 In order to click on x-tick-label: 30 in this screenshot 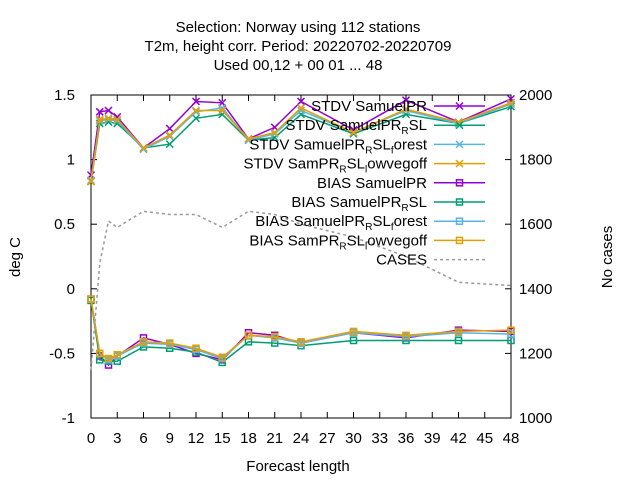, I will do `click(353, 438)`.